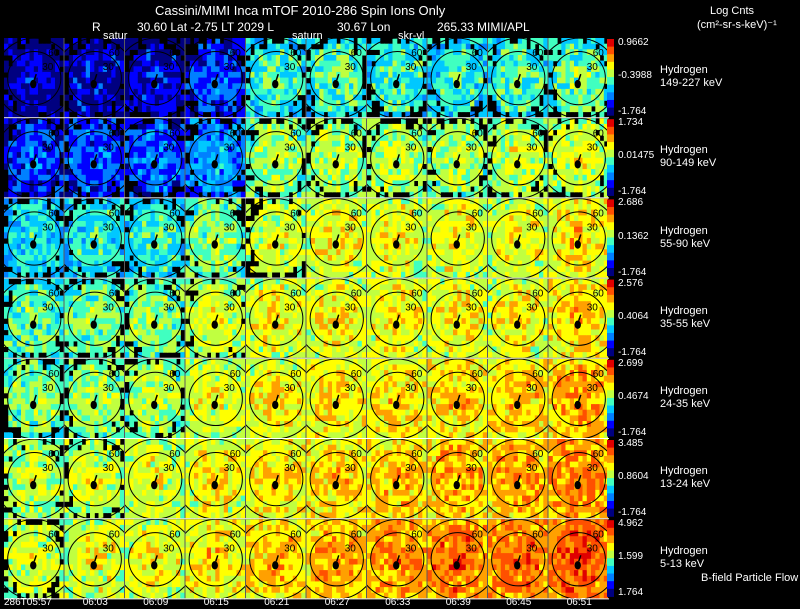 This screenshot has width=800, height=609. I want to click on position-readout: 30.60 Lat -2.75 LT 2029 L, so click(205, 27).